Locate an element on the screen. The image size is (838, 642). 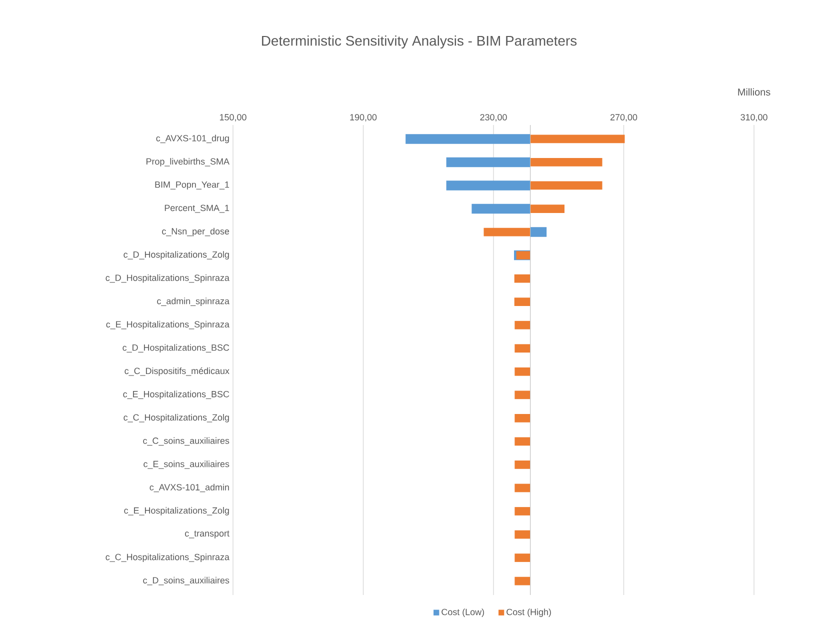
y-tick-label: c_E_Hospitalizations_Zolg is located at coordinates (176, 511).